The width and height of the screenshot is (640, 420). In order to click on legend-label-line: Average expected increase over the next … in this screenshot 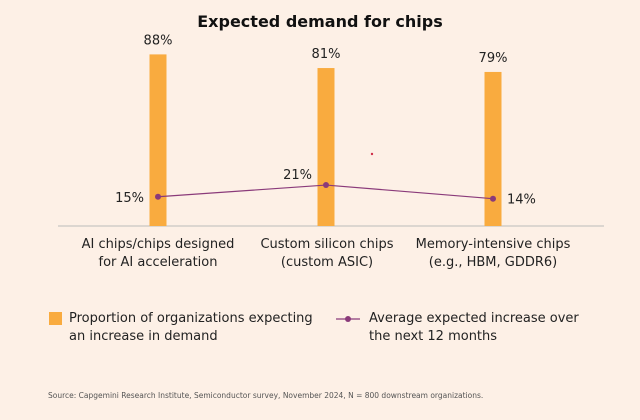, I will do `click(491, 328)`.